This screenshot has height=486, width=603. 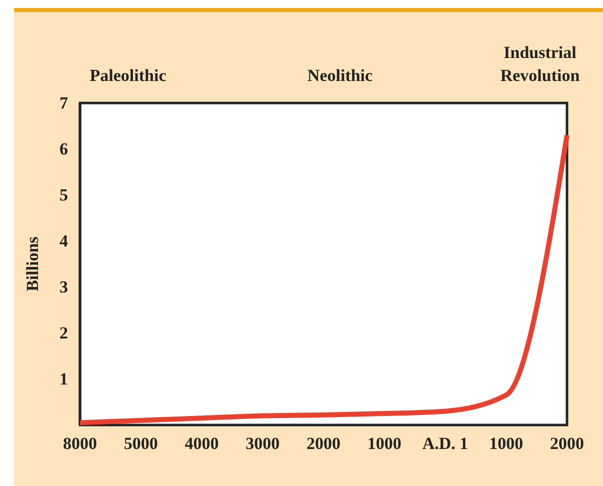 What do you see at coordinates (64, 102) in the screenshot?
I see `y-tick-label: 7` at bounding box center [64, 102].